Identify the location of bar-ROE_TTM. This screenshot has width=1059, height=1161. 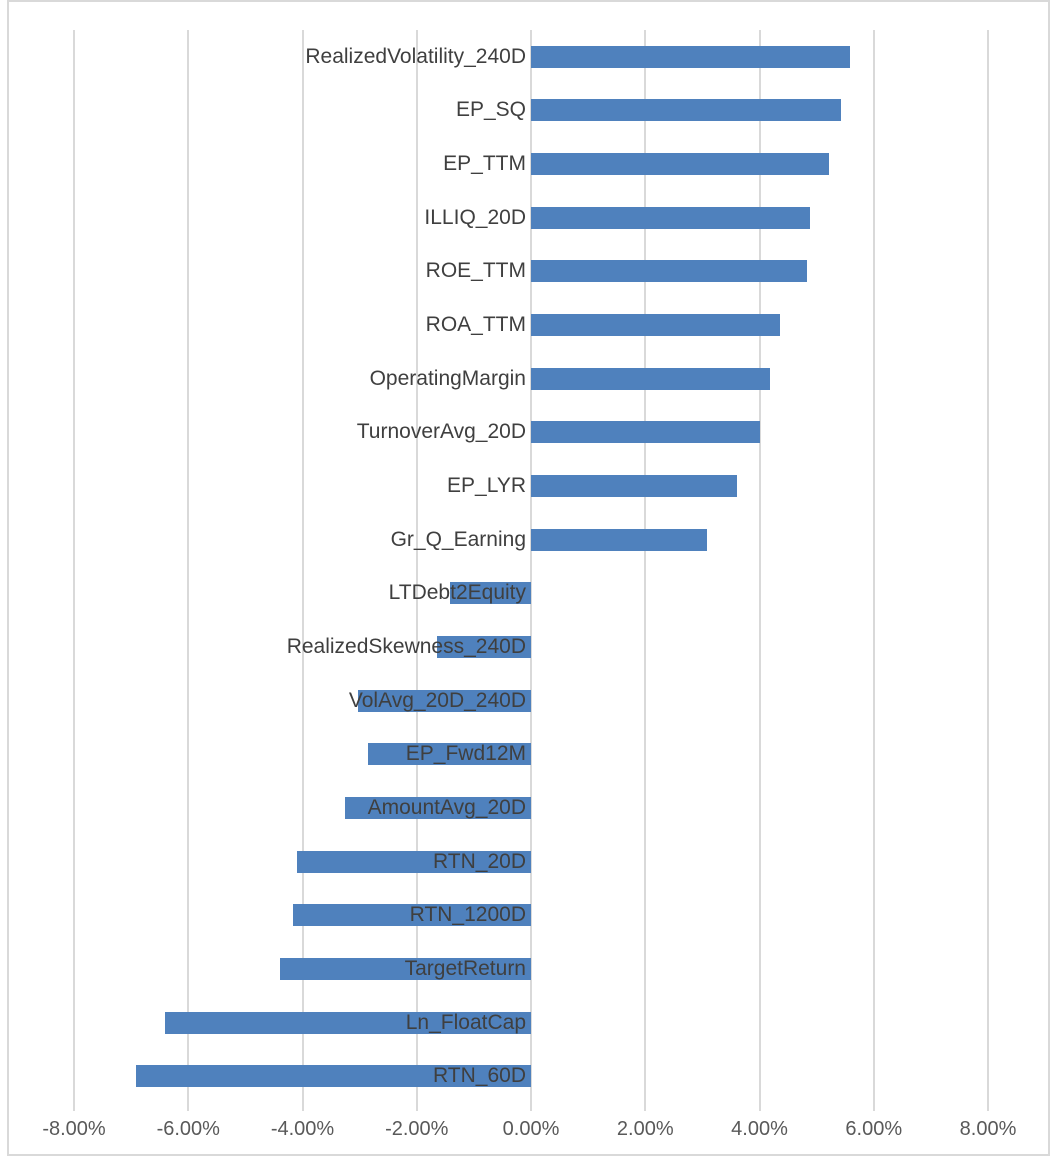
(669, 271).